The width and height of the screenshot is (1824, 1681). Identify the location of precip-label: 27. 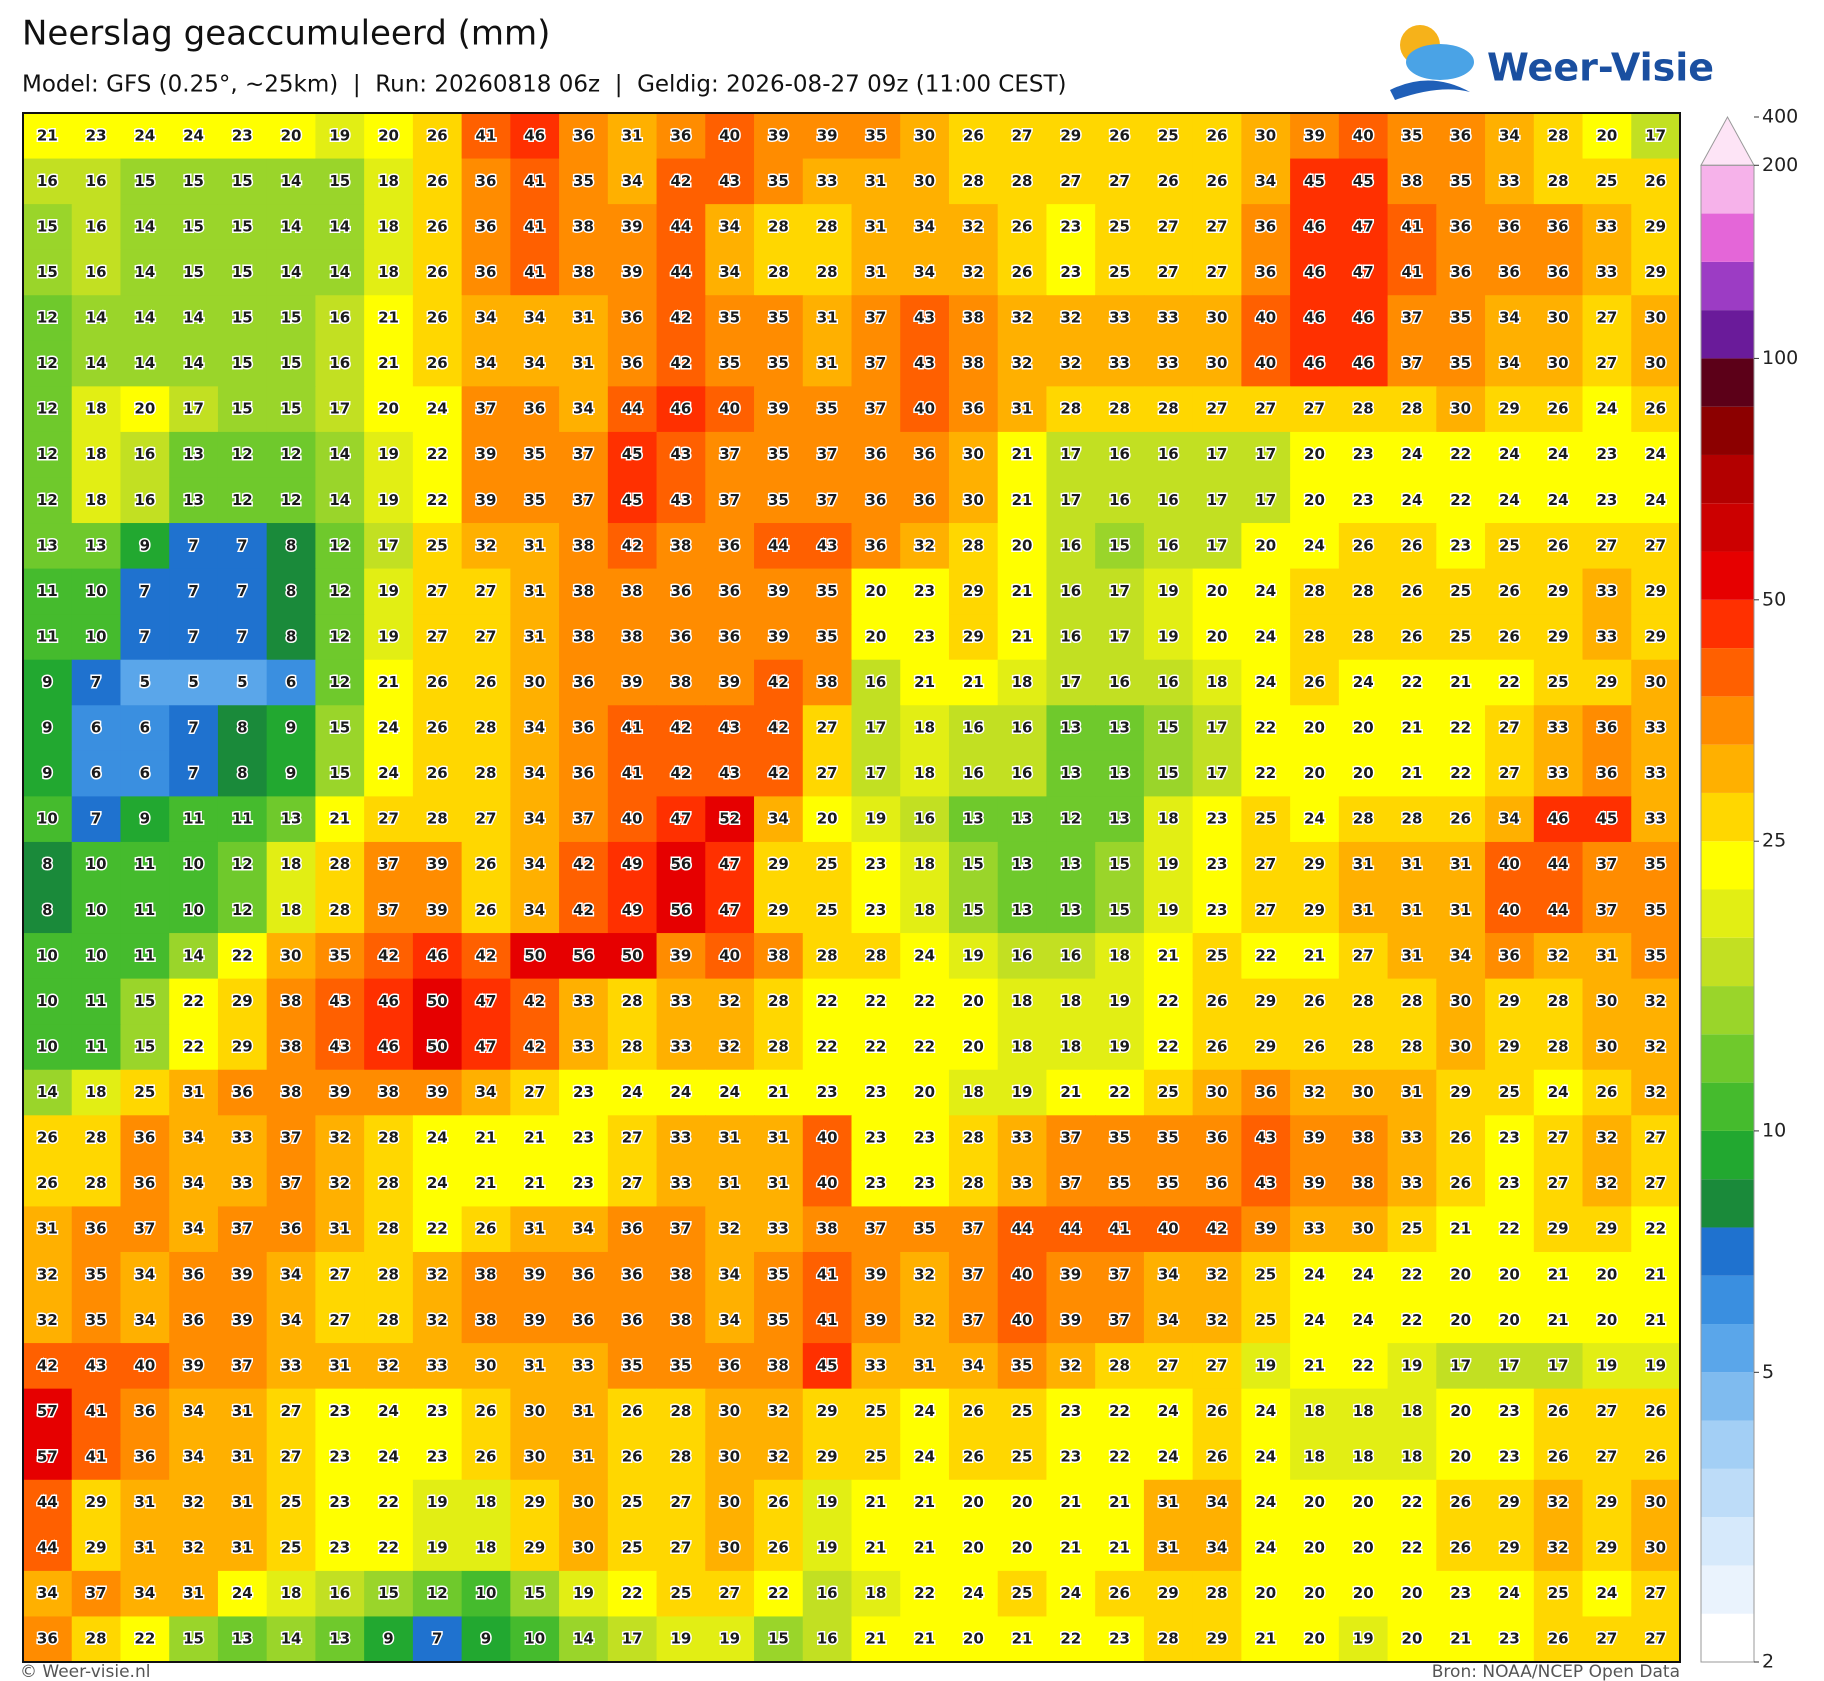
(680, 1548).